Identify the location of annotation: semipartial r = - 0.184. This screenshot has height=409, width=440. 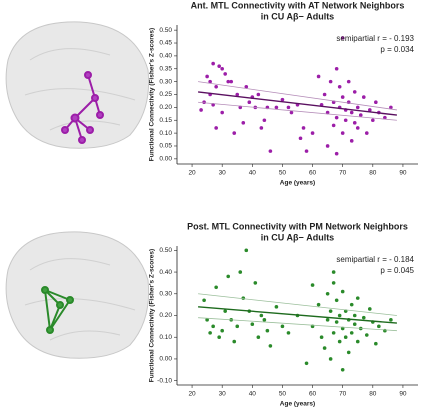
(375, 259).